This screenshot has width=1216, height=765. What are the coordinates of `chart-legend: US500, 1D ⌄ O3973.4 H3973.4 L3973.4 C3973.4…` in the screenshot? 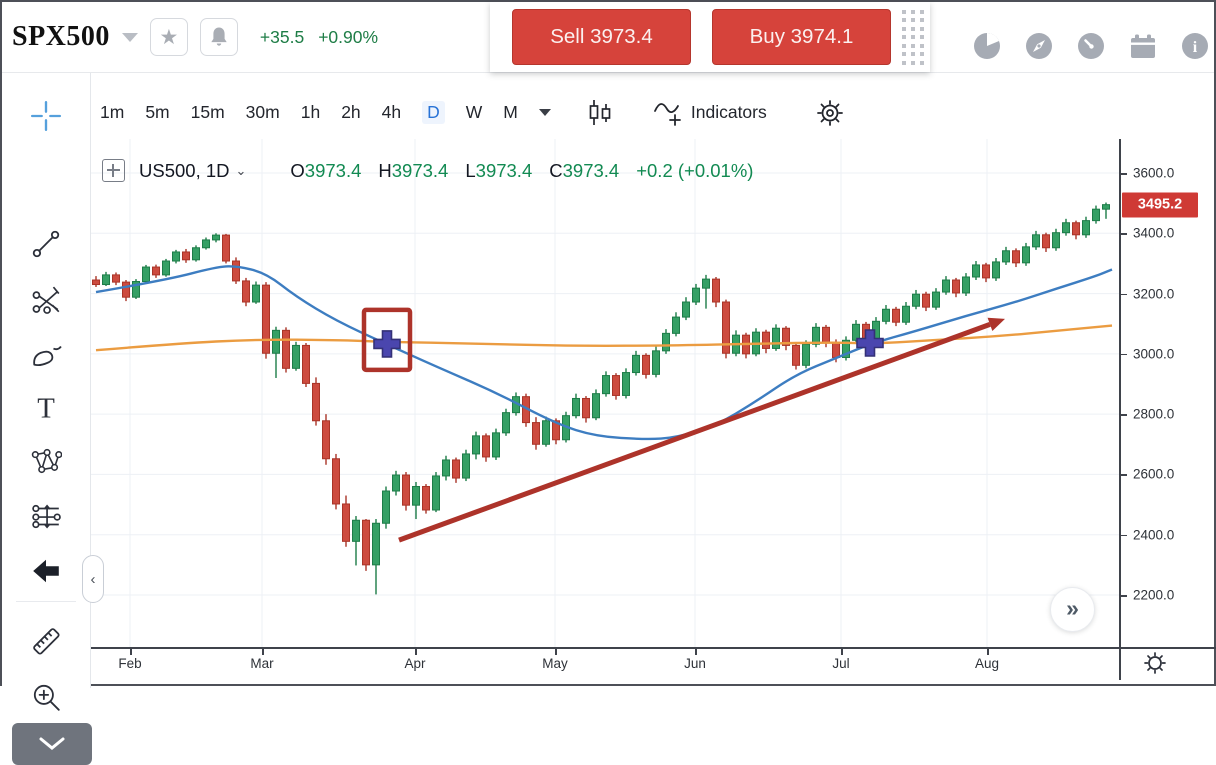 It's located at (427, 170).